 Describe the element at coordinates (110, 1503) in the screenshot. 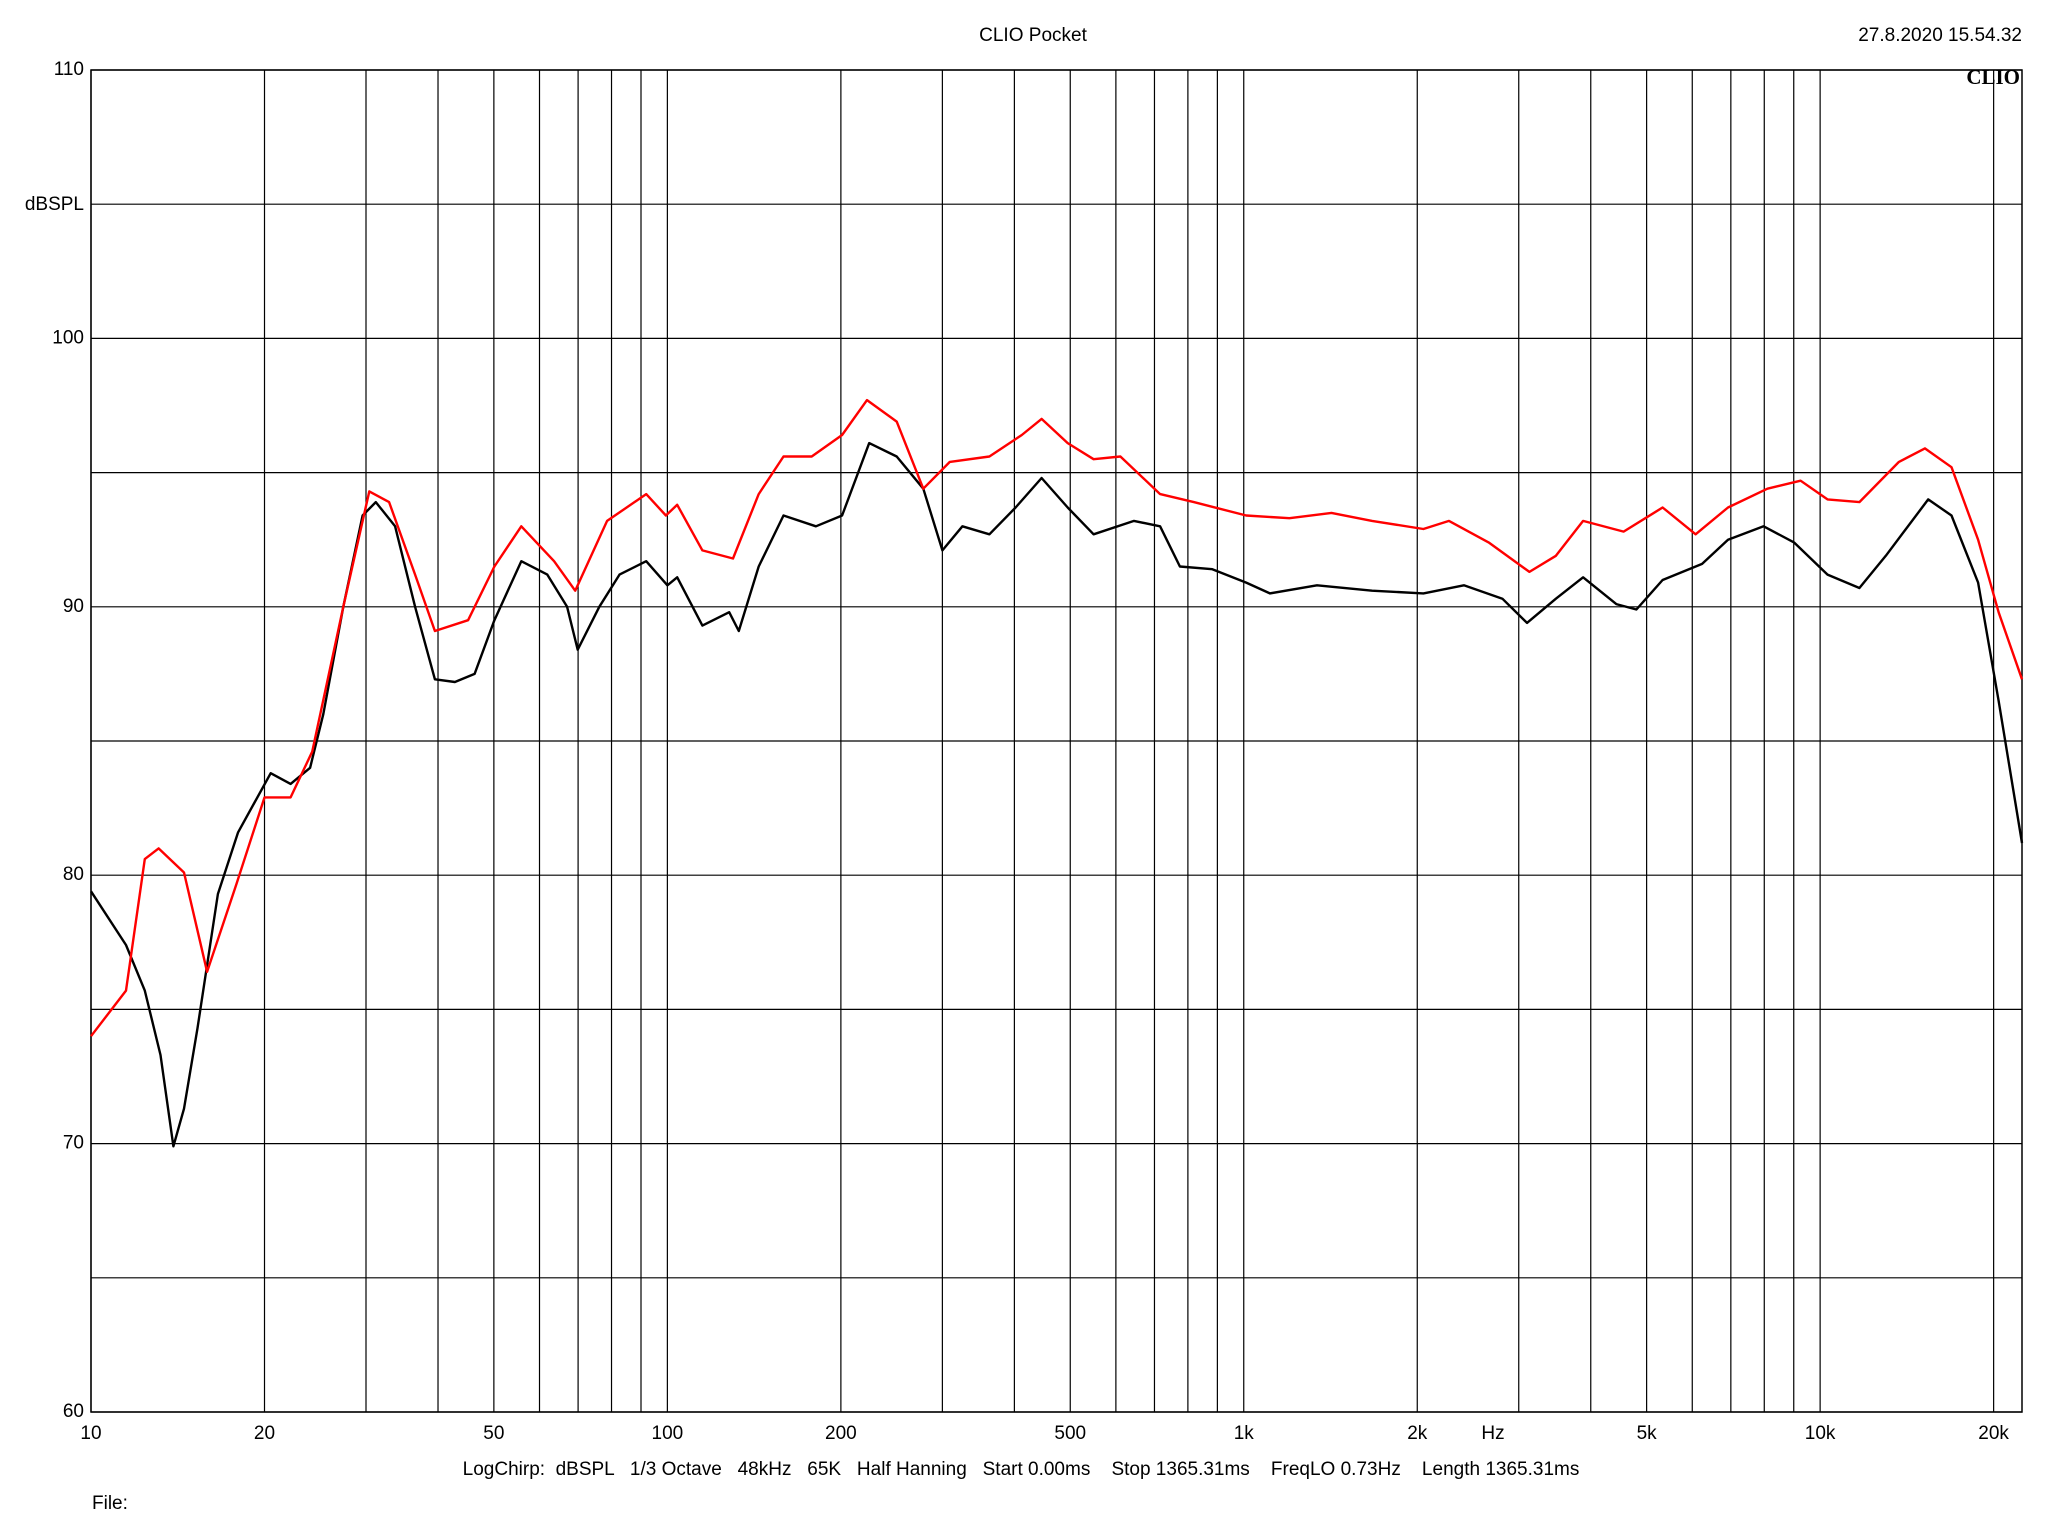

I see `file-label: File:` at that location.